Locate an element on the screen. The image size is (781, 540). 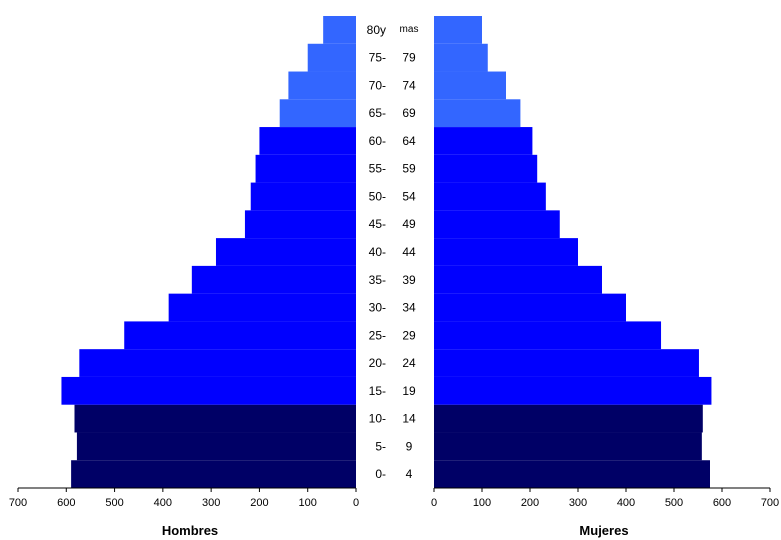
age-to-label: 59 is located at coordinates (409, 169).